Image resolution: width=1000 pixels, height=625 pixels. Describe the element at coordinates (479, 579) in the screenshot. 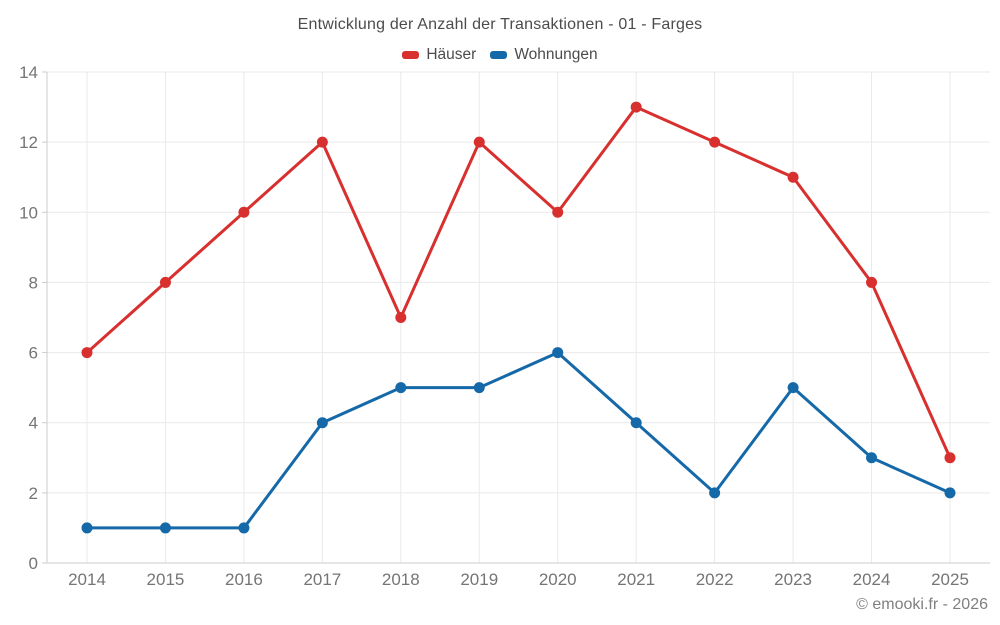

I see `svg-text: 2019` at that location.